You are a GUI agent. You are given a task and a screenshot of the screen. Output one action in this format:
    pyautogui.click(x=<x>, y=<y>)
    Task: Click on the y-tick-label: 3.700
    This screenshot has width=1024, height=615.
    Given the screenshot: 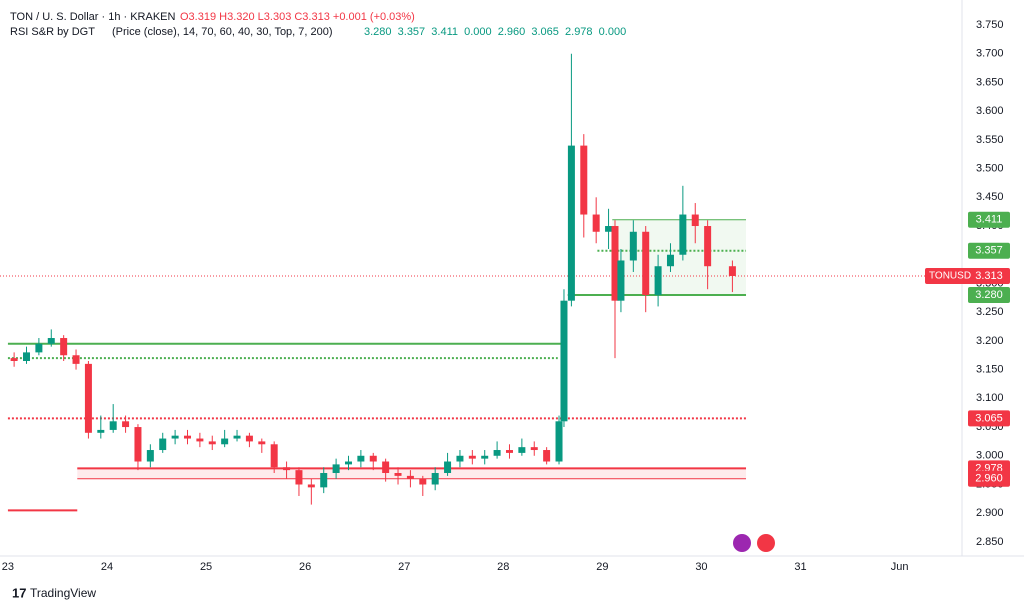 What is the action you would take?
    pyautogui.click(x=990, y=54)
    